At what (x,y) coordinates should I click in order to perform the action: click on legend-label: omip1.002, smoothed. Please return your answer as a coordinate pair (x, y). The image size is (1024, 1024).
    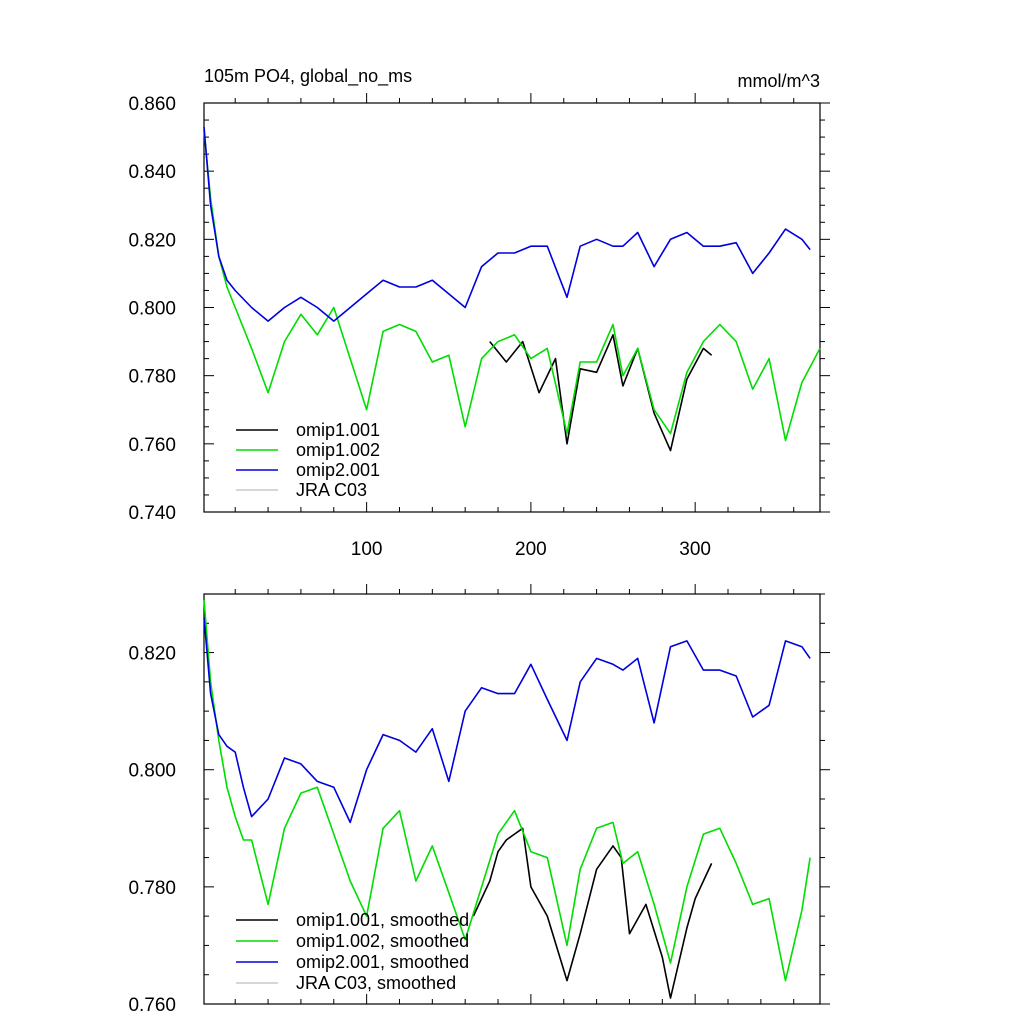
    Looking at the image, I should click on (382, 941).